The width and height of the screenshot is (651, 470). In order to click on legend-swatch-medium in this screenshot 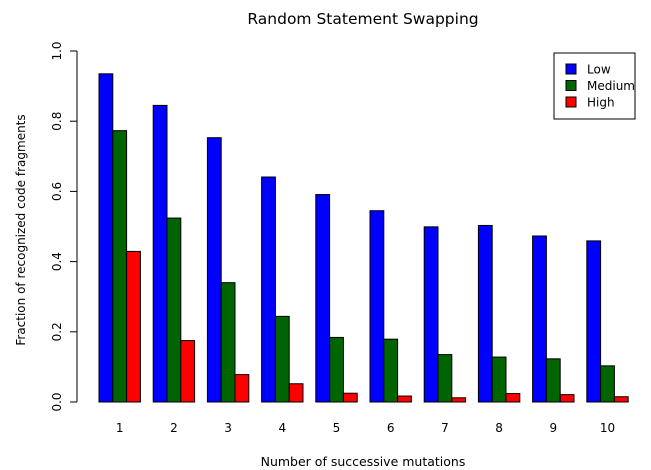, I will do `click(571, 85)`.